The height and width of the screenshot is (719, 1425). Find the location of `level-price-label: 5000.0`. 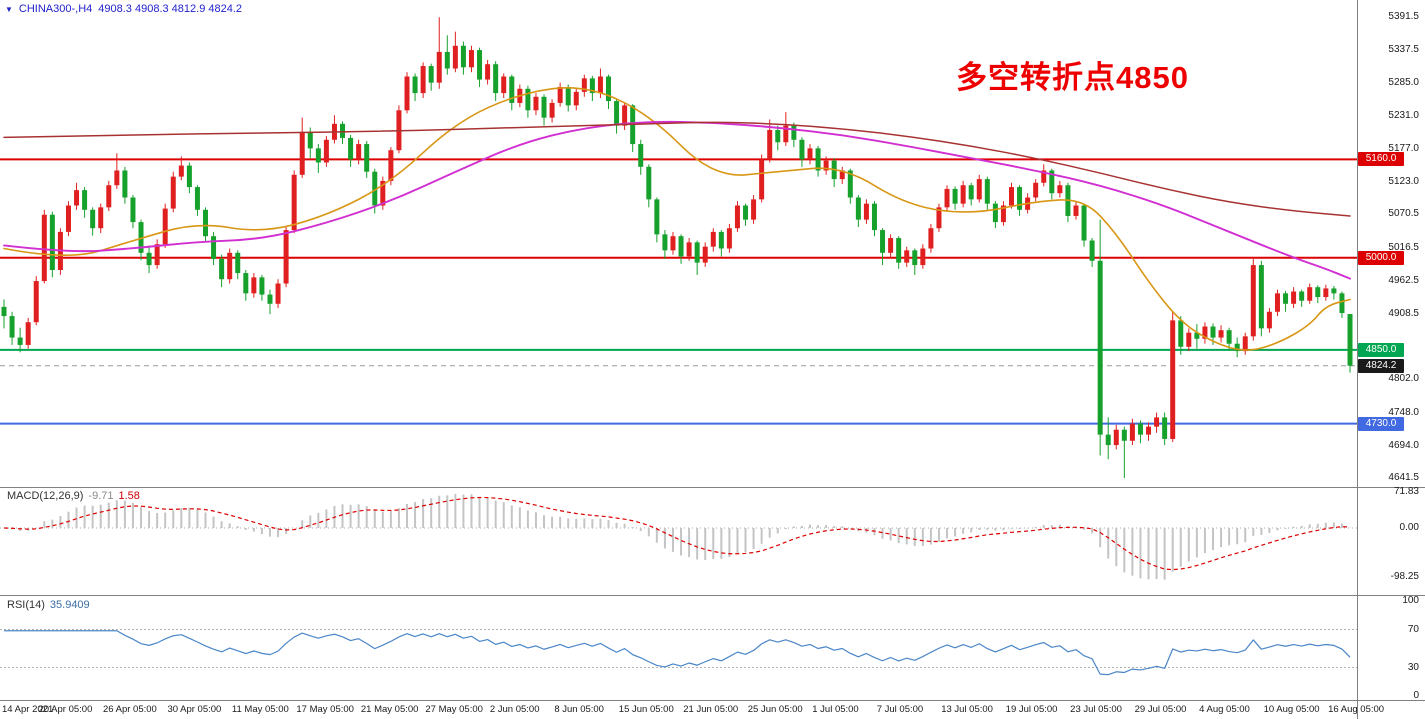

level-price-label: 5000.0 is located at coordinates (1381, 257).